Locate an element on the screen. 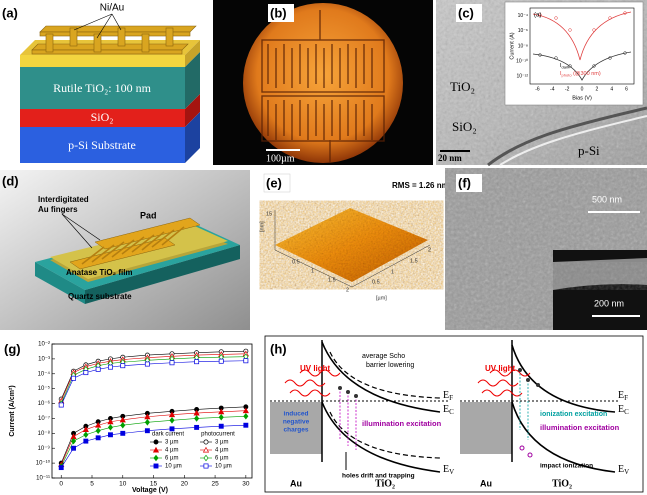 This screenshot has width=647, height=495. impact-label: impact ionization is located at coordinates (566, 466).